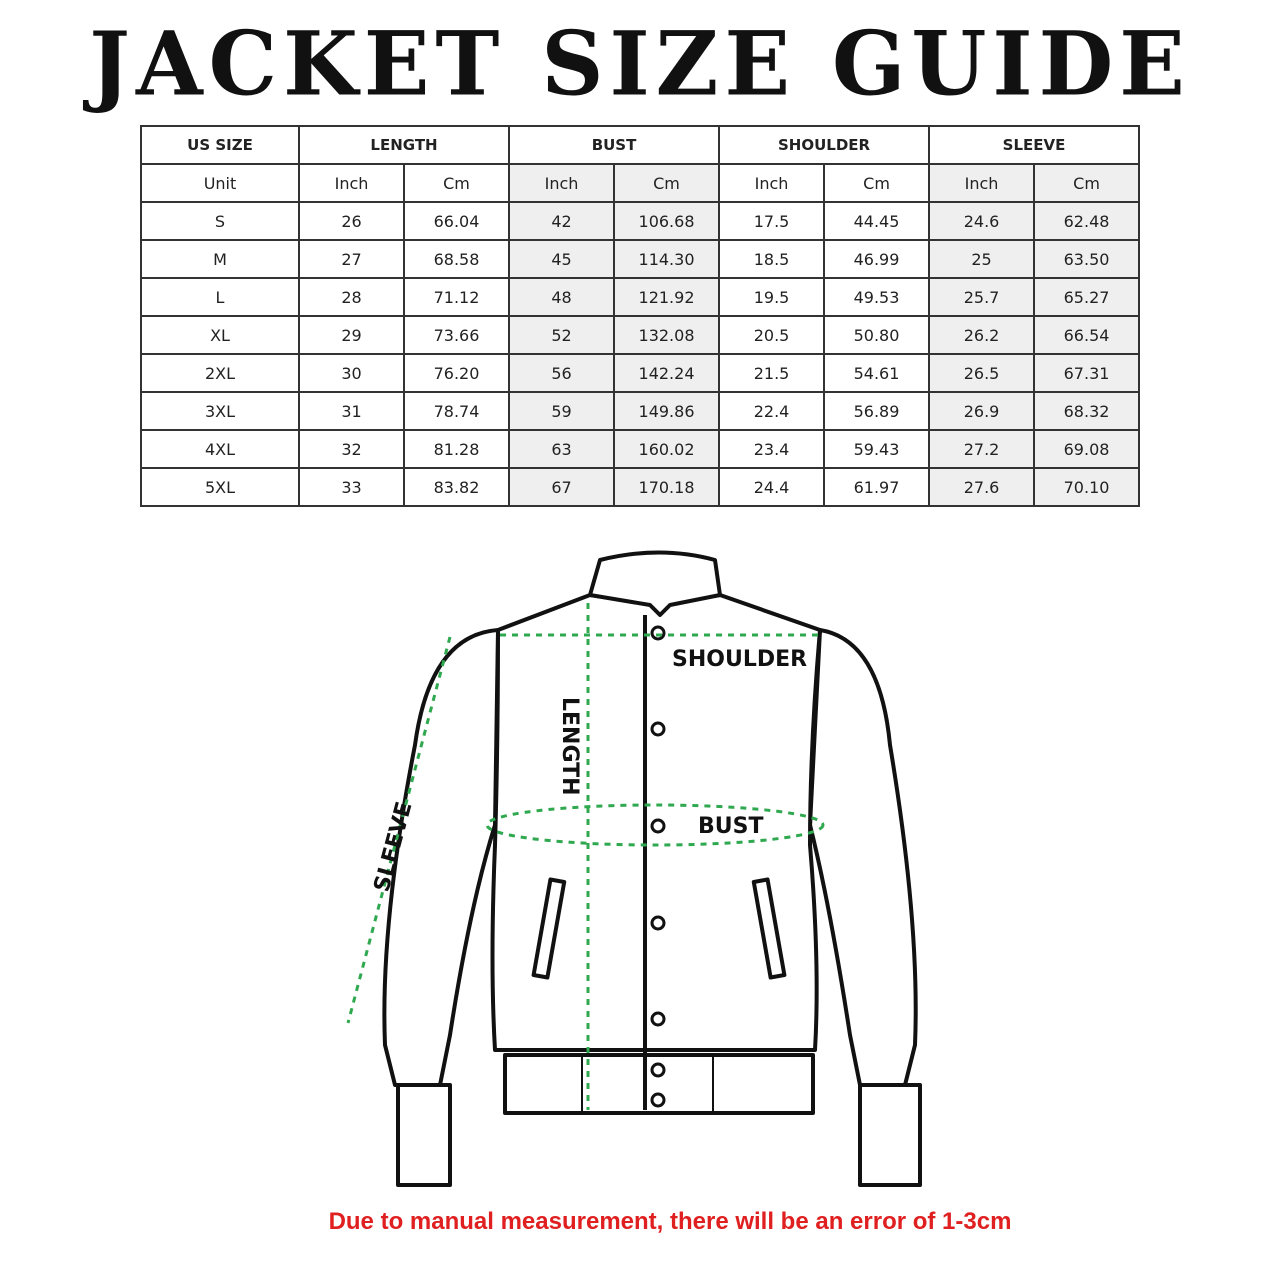 The width and height of the screenshot is (1280, 1280). Describe the element at coordinates (824, 145) in the screenshot. I see `header-shoulder: SHOULDER` at that location.